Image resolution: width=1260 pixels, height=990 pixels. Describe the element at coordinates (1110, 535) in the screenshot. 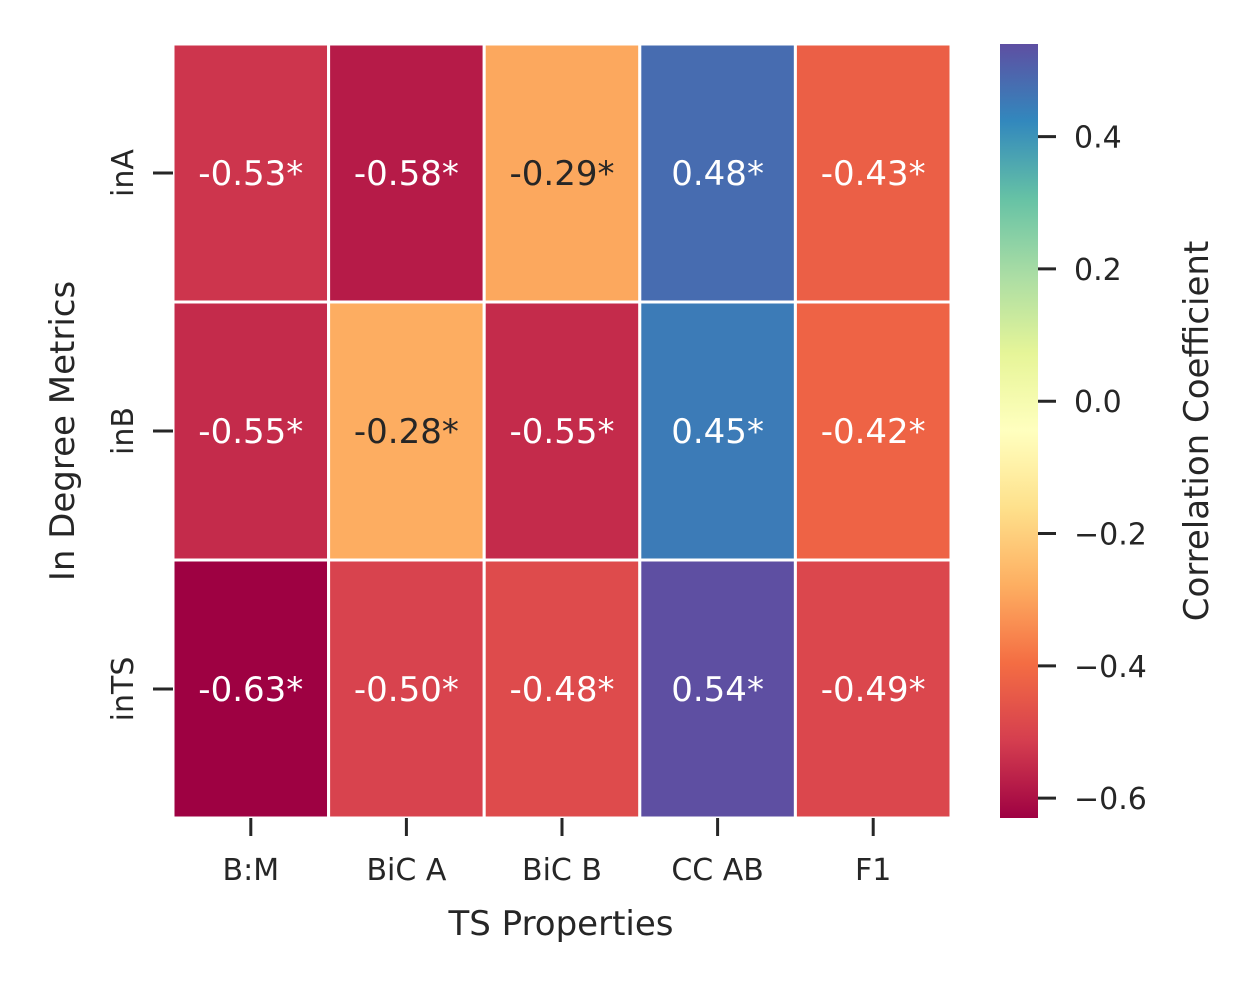

I see `colorbar-tick-label: −0.2` at that location.